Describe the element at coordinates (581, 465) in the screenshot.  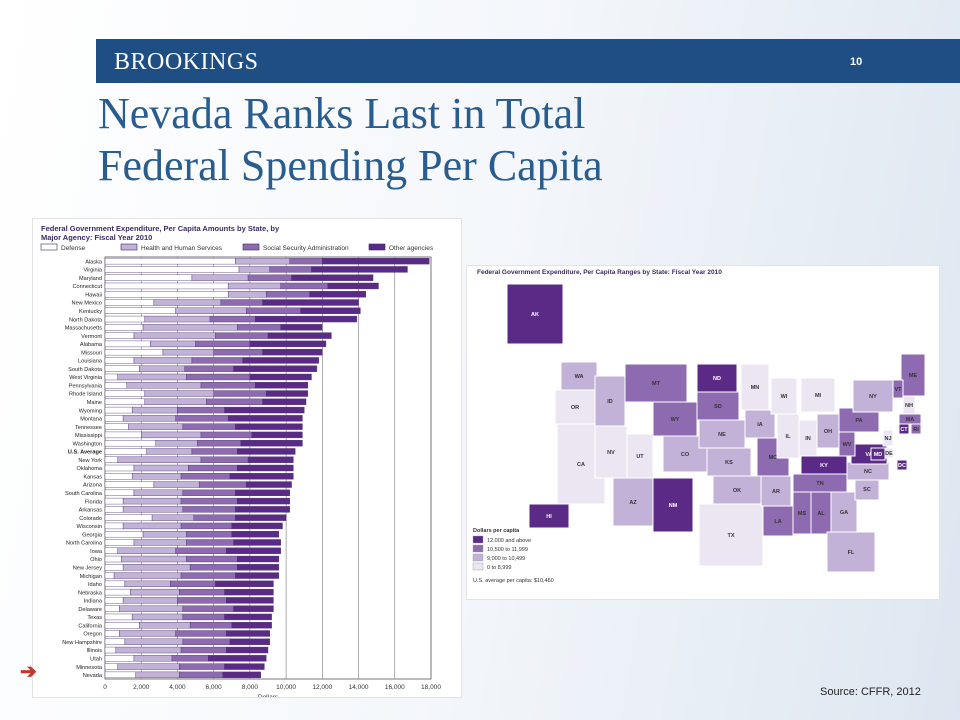
I see `state-label-ca: CA` at that location.